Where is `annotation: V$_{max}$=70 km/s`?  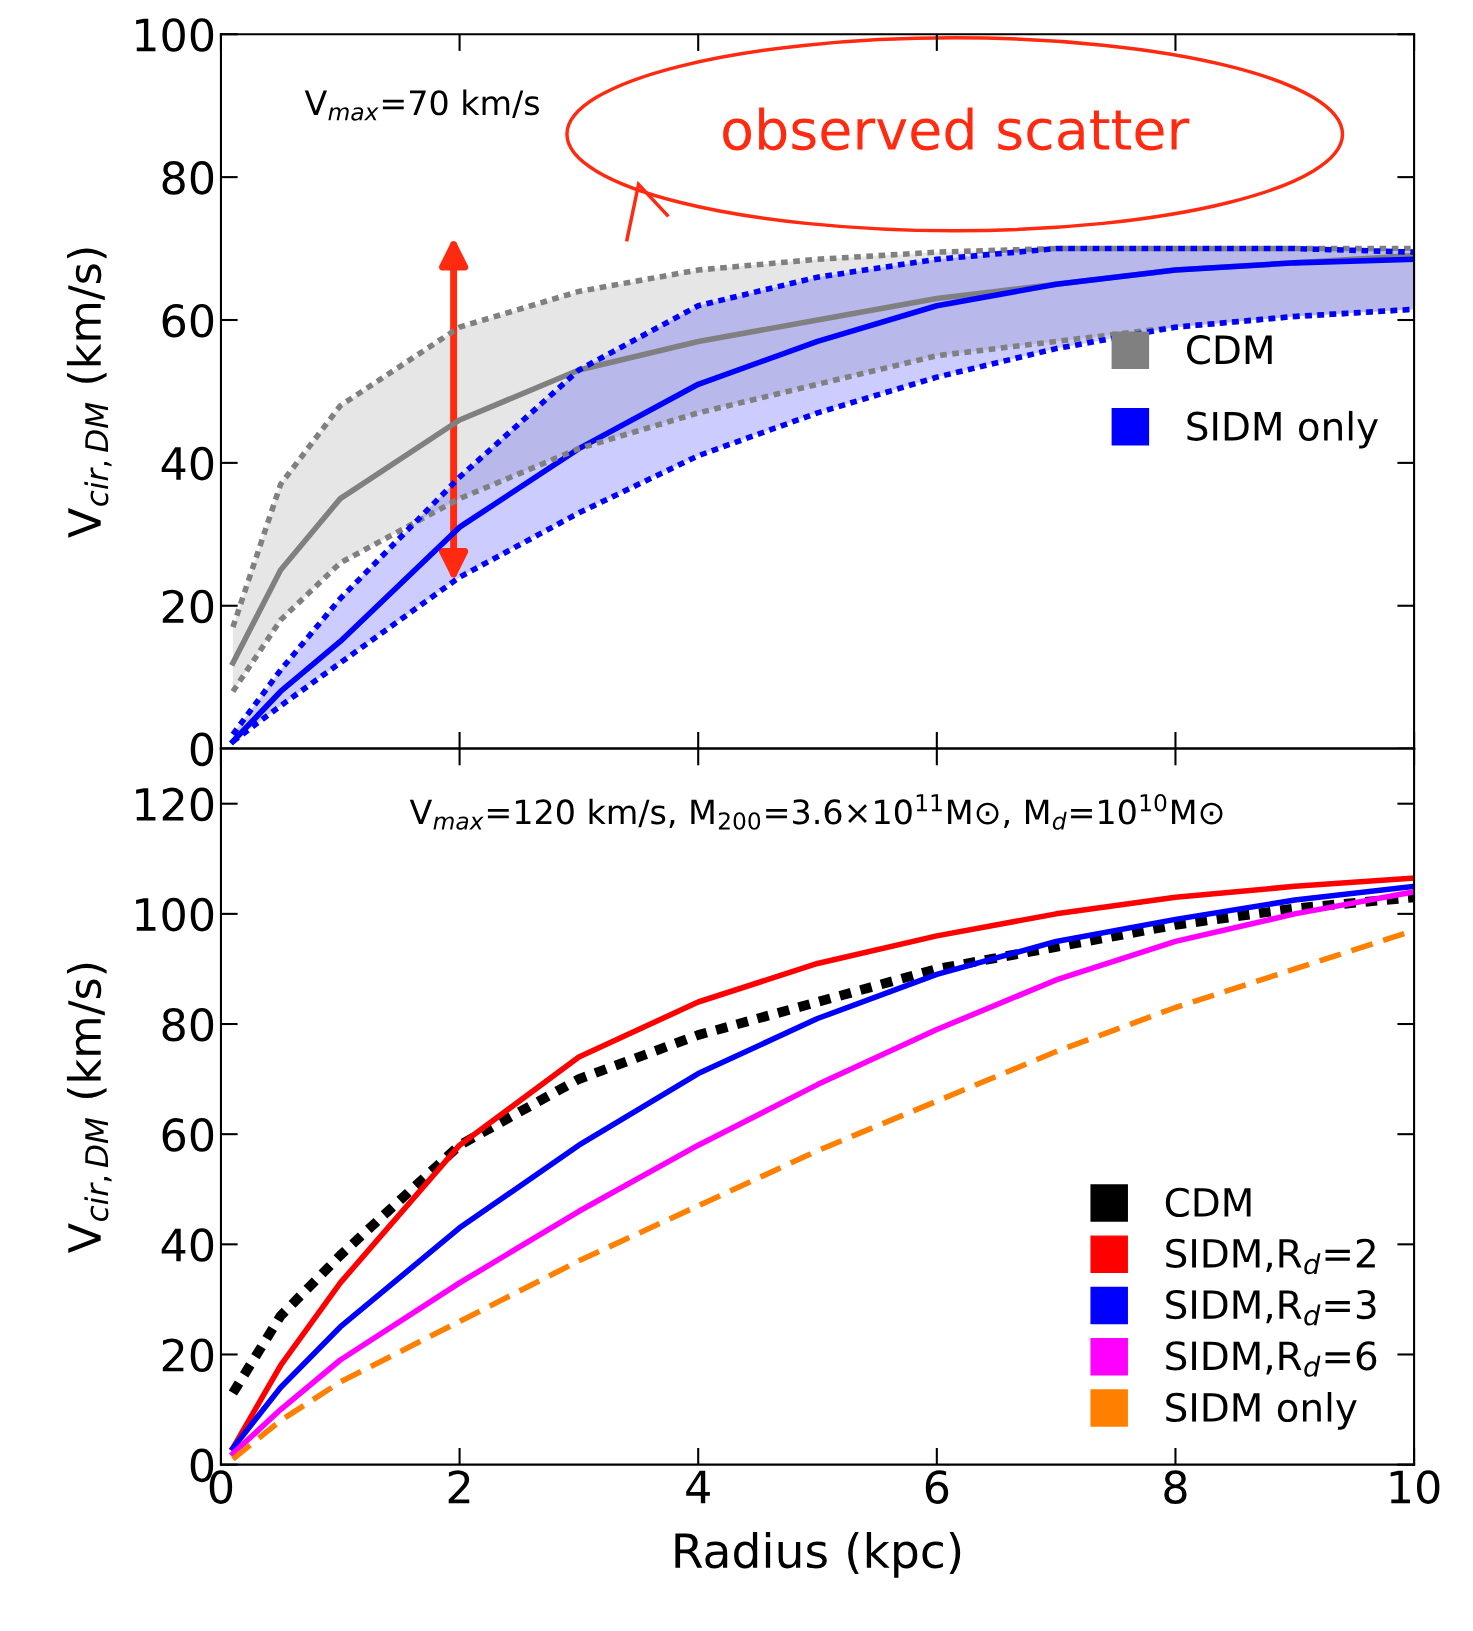
annotation: V$_{max}$=70 km/s is located at coordinates (422, 105).